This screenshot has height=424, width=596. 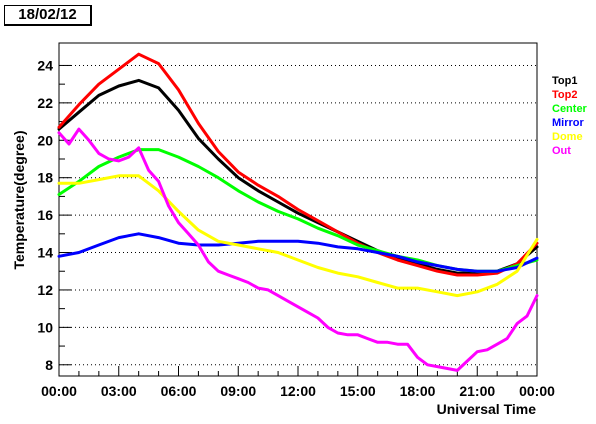 I want to click on x-tick-label: 12:00, so click(x=298, y=391).